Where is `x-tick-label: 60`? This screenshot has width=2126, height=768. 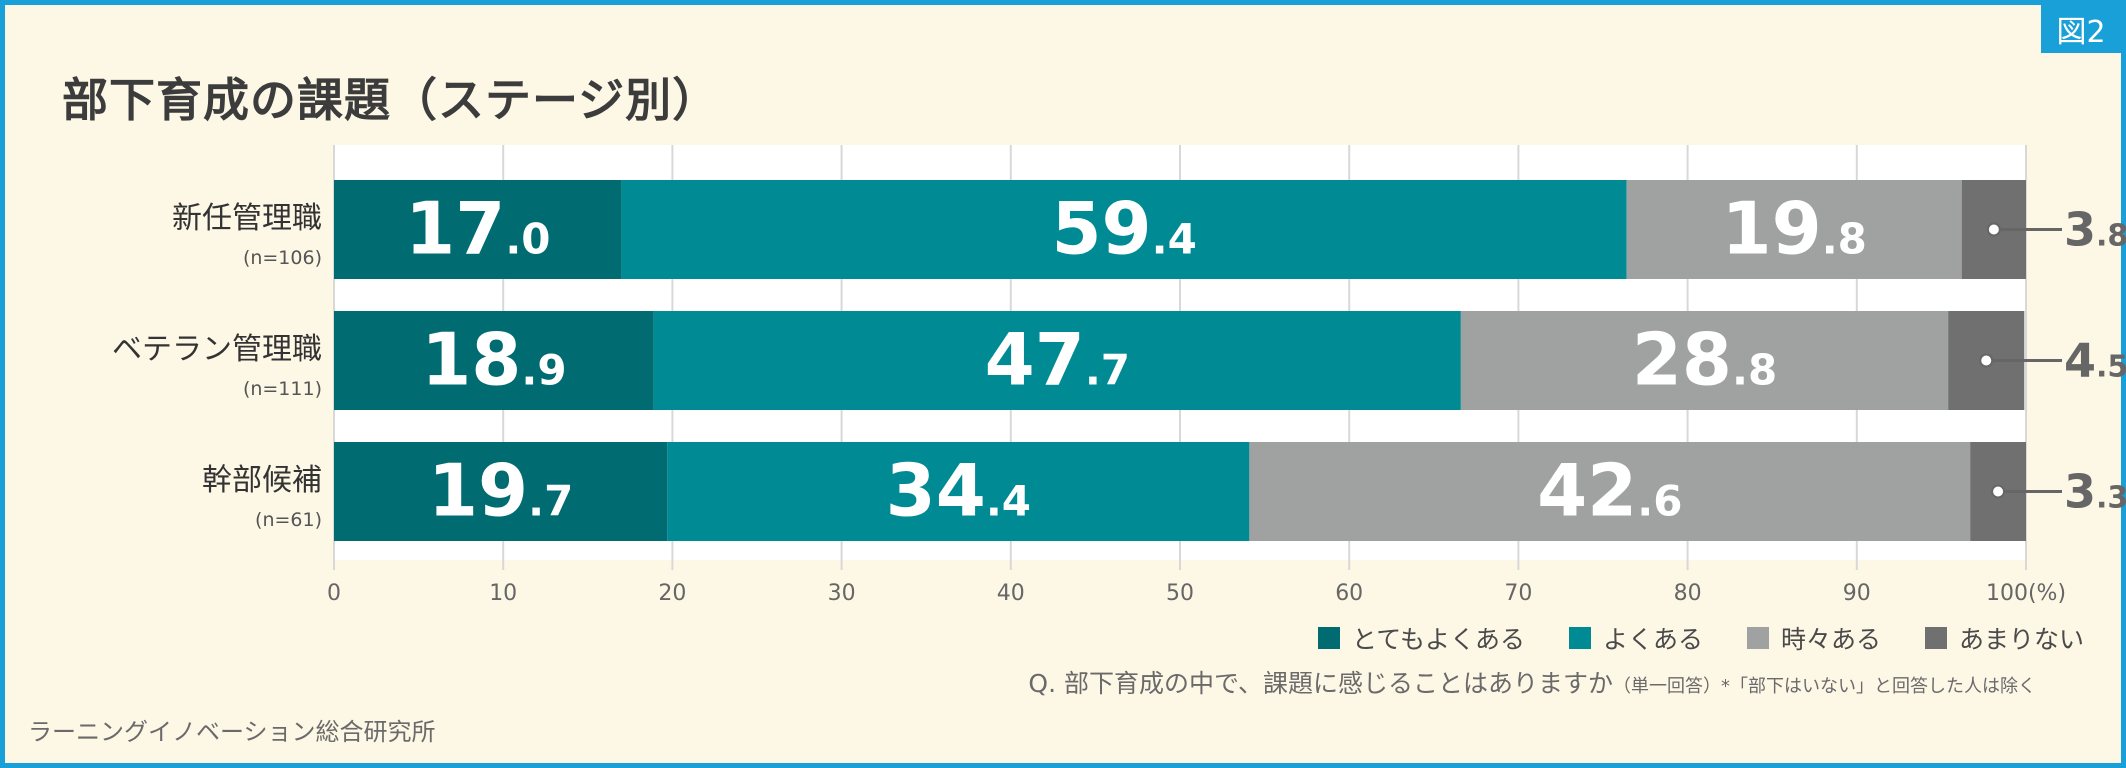
x-tick-label: 60 is located at coordinates (1349, 593).